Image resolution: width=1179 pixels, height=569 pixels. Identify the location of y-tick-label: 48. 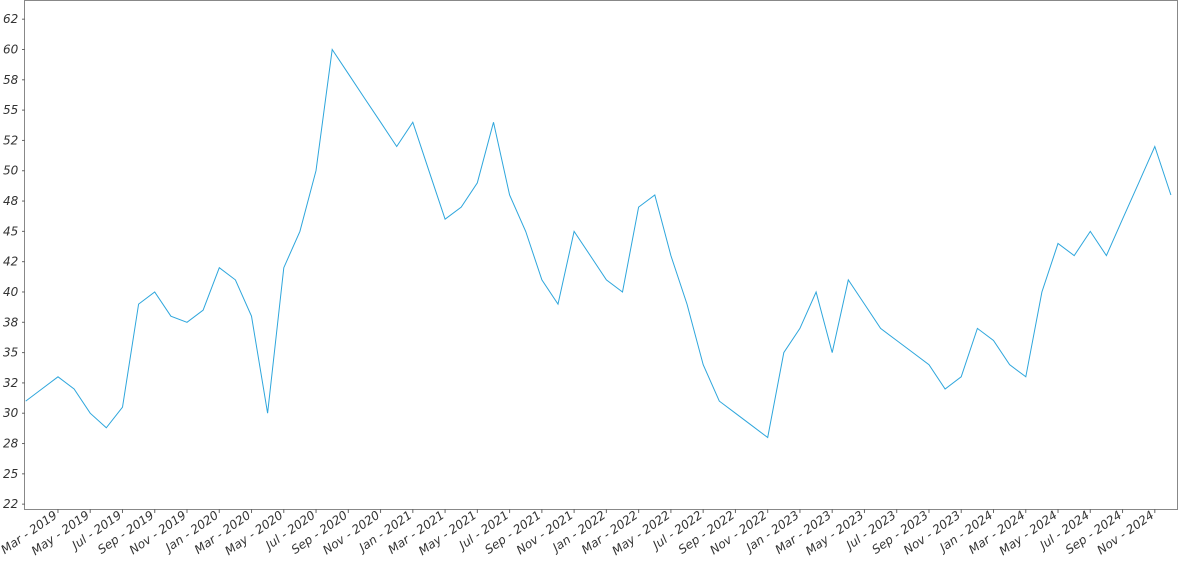
(11, 201).